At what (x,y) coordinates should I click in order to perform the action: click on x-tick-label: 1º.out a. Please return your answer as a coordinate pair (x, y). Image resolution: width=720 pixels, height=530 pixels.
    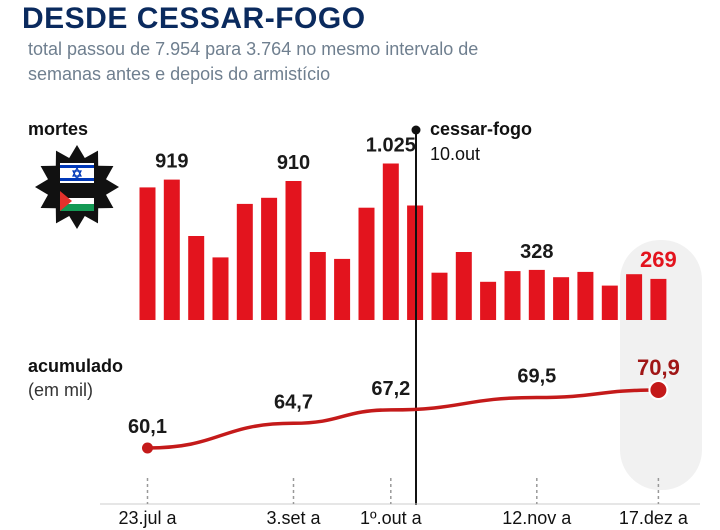
    Looking at the image, I should click on (391, 518).